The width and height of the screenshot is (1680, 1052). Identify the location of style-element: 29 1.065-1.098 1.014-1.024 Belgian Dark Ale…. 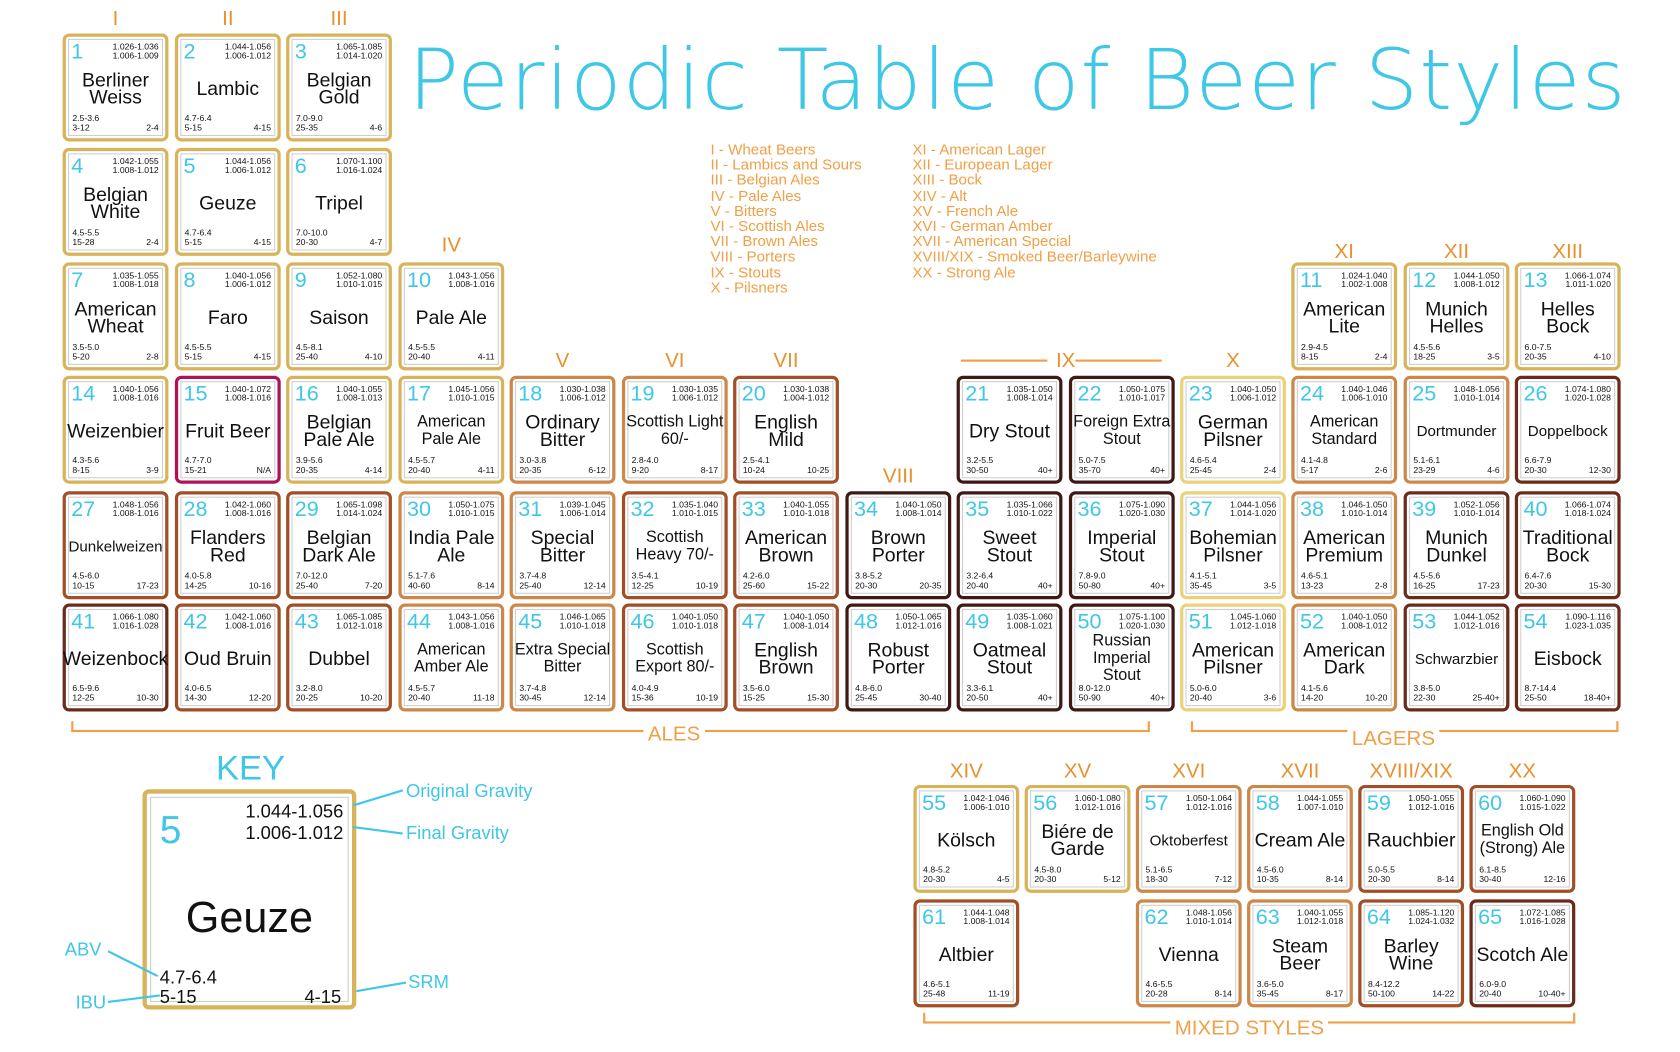
(339, 545).